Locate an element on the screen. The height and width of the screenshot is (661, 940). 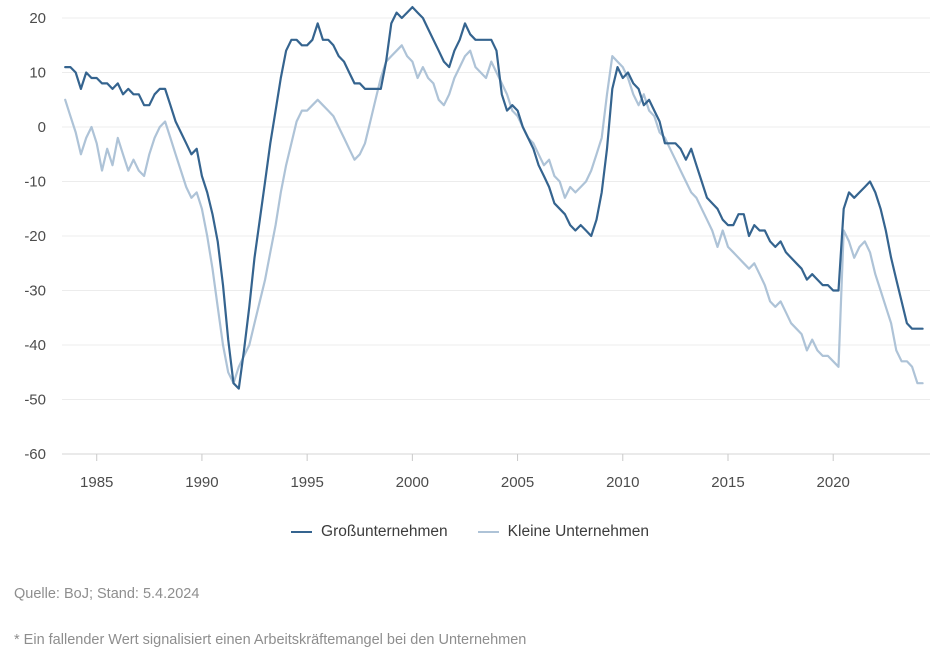
y-tick-label: -20 is located at coordinates (35, 236).